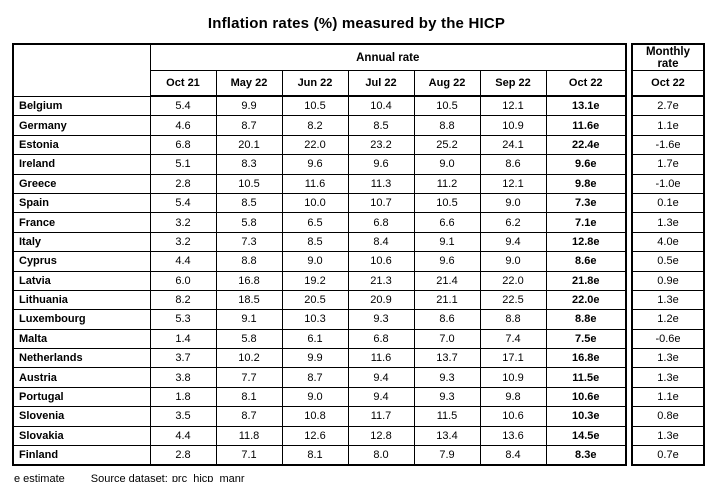  Describe the element at coordinates (668, 57) in the screenshot. I see `monthly-group-header-row: Monthly rate` at that location.